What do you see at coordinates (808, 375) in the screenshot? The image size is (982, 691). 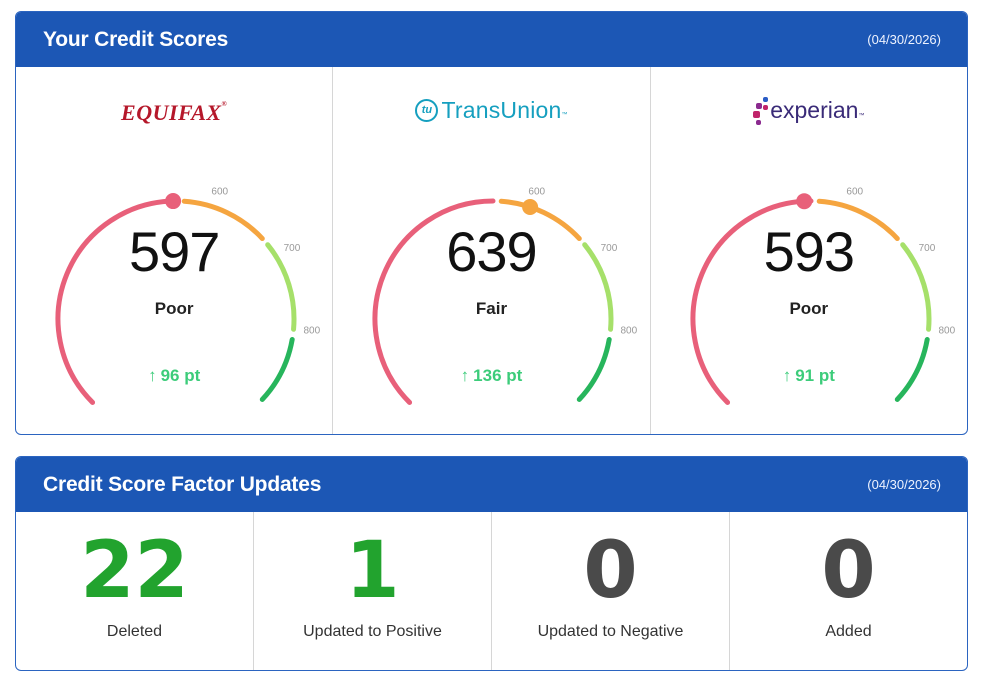 I see `experian-score-change: ↑ 91 pt` at bounding box center [808, 375].